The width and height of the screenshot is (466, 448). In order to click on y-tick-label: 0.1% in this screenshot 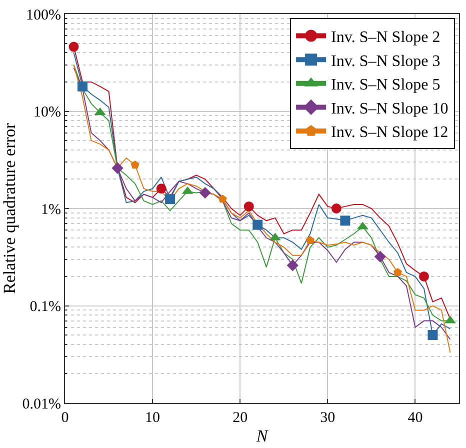, I will do `click(45, 307)`.